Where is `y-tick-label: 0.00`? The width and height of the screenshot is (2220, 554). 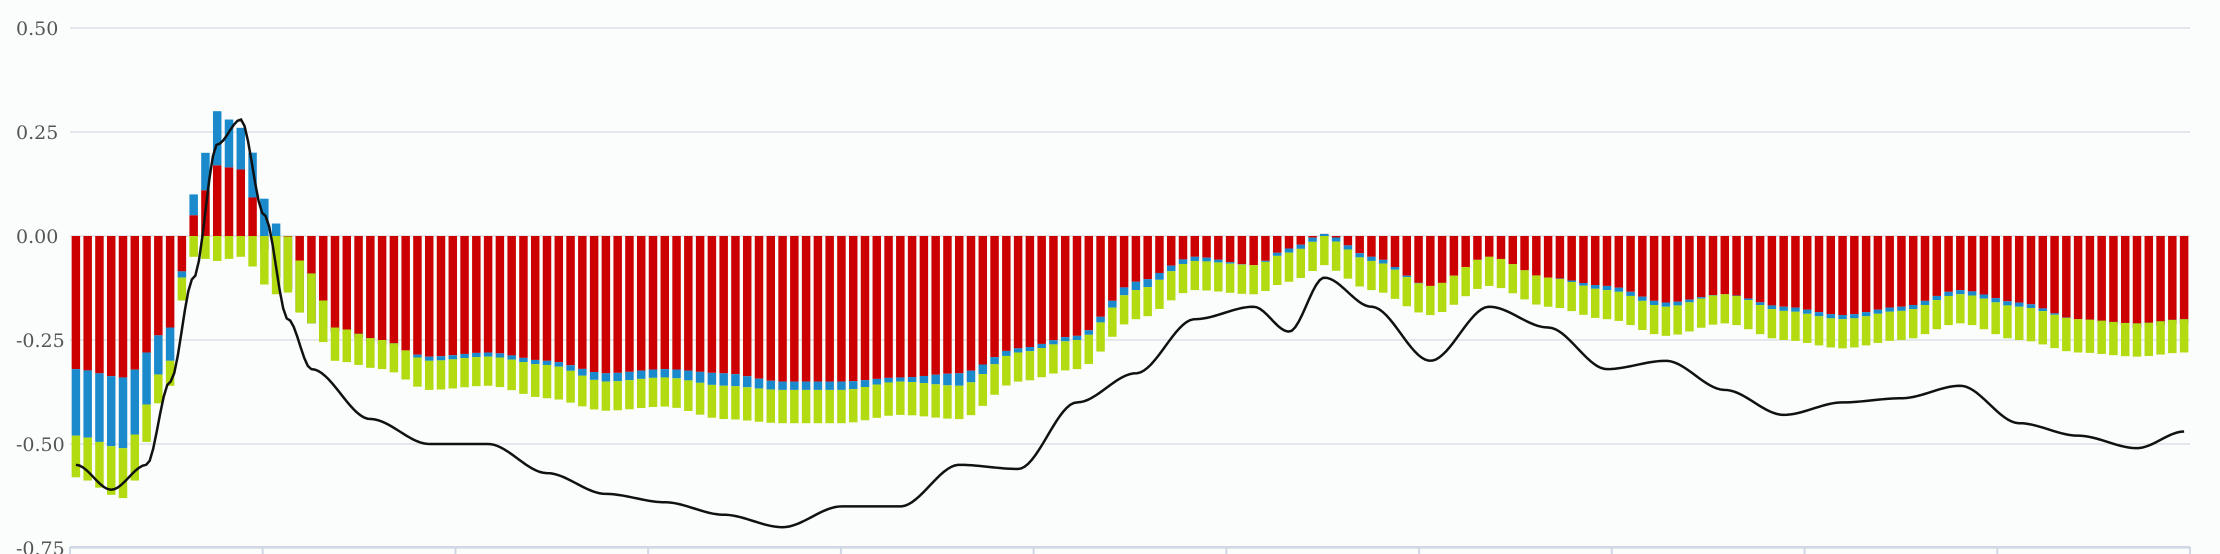
y-tick-label: 0.00 is located at coordinates (37, 237).